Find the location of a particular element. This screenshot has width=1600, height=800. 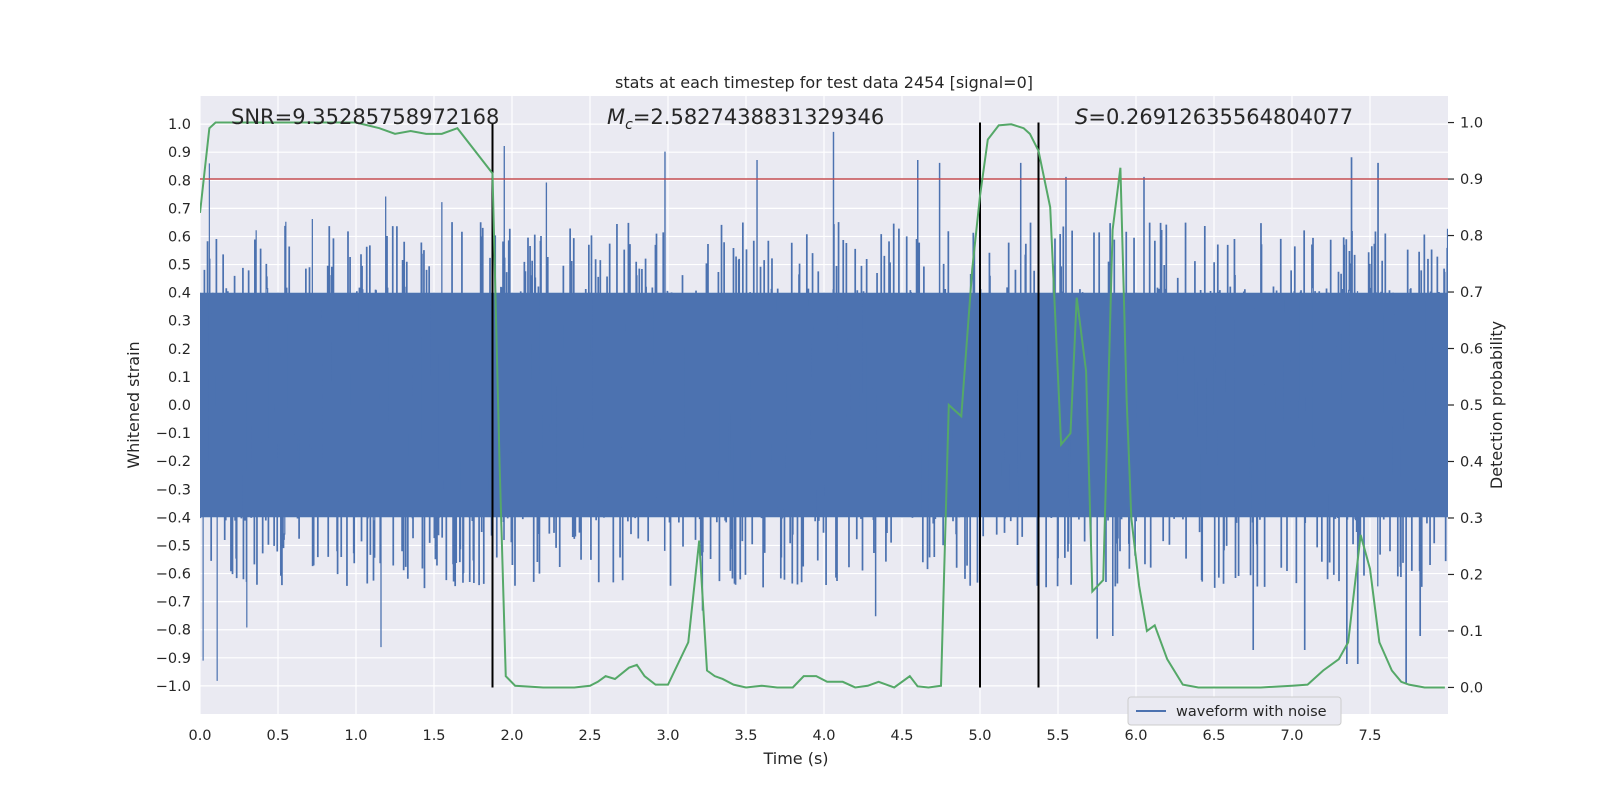

y-tick-label: 0.6 is located at coordinates (179, 237).